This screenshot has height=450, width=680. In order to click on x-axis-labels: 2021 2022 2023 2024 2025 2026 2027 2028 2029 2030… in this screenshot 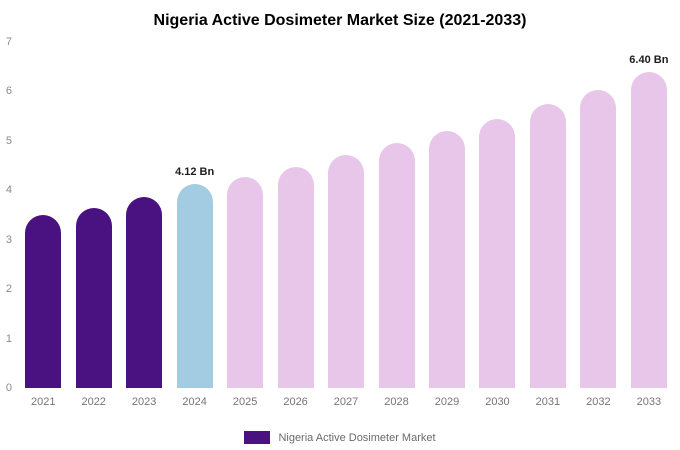, I will do `click(346, 402)`.